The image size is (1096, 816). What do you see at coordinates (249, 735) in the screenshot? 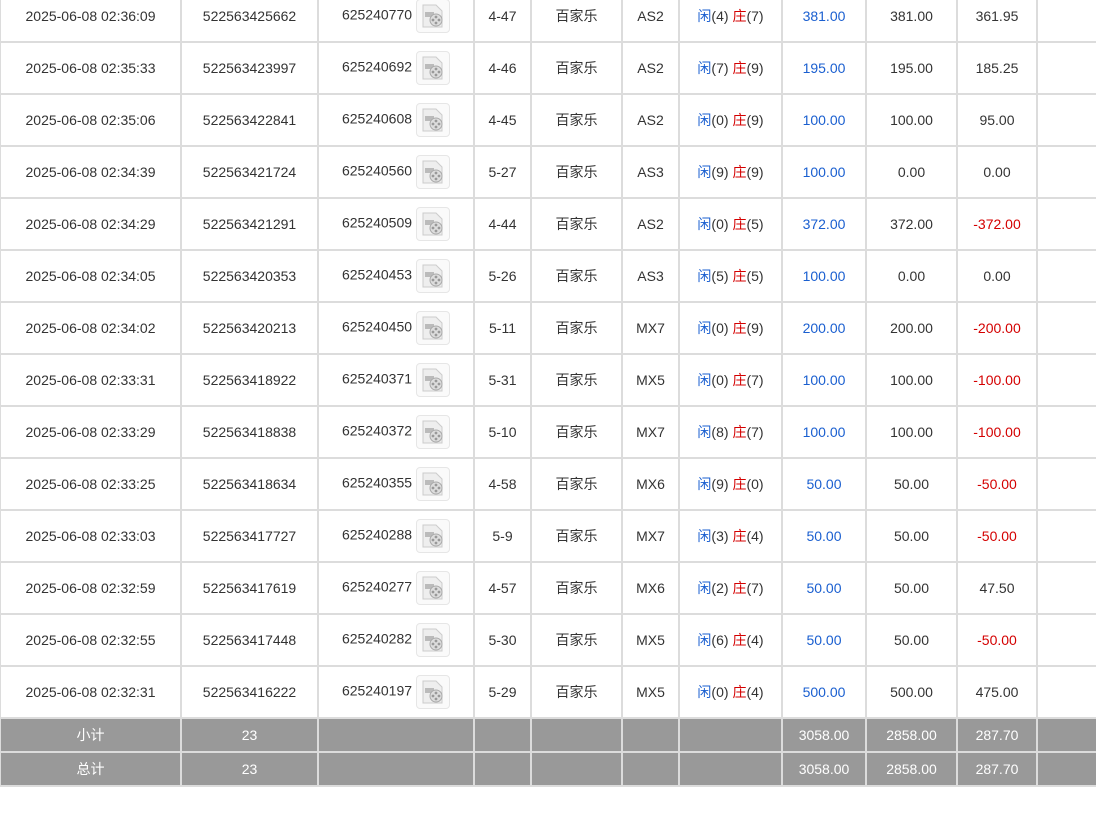
I see `subtotal-count: 23` at bounding box center [249, 735].